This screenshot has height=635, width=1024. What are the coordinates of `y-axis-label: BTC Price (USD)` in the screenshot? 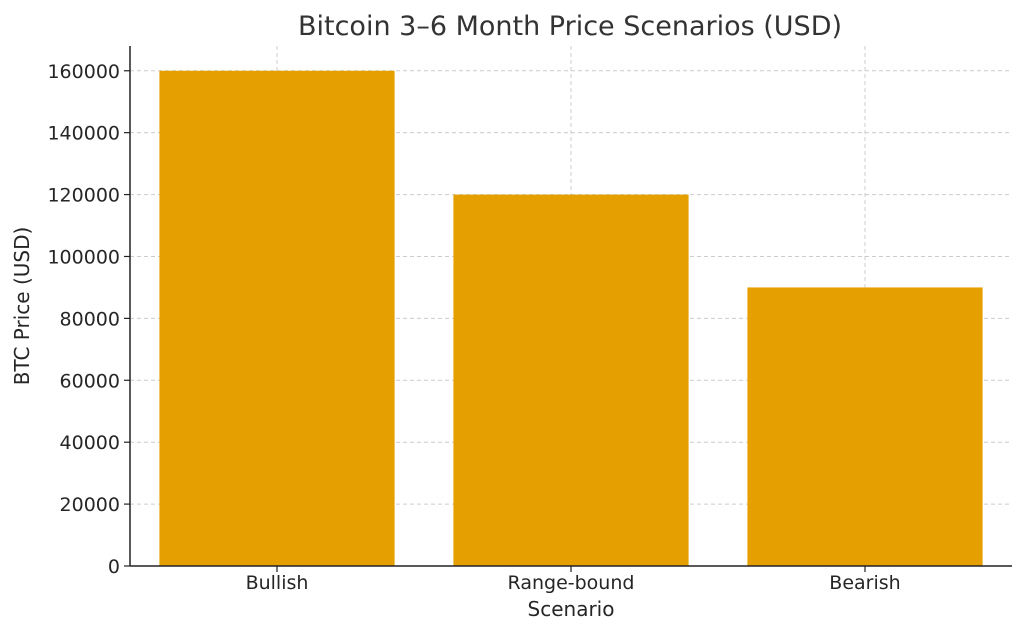 It's located at (22, 306).